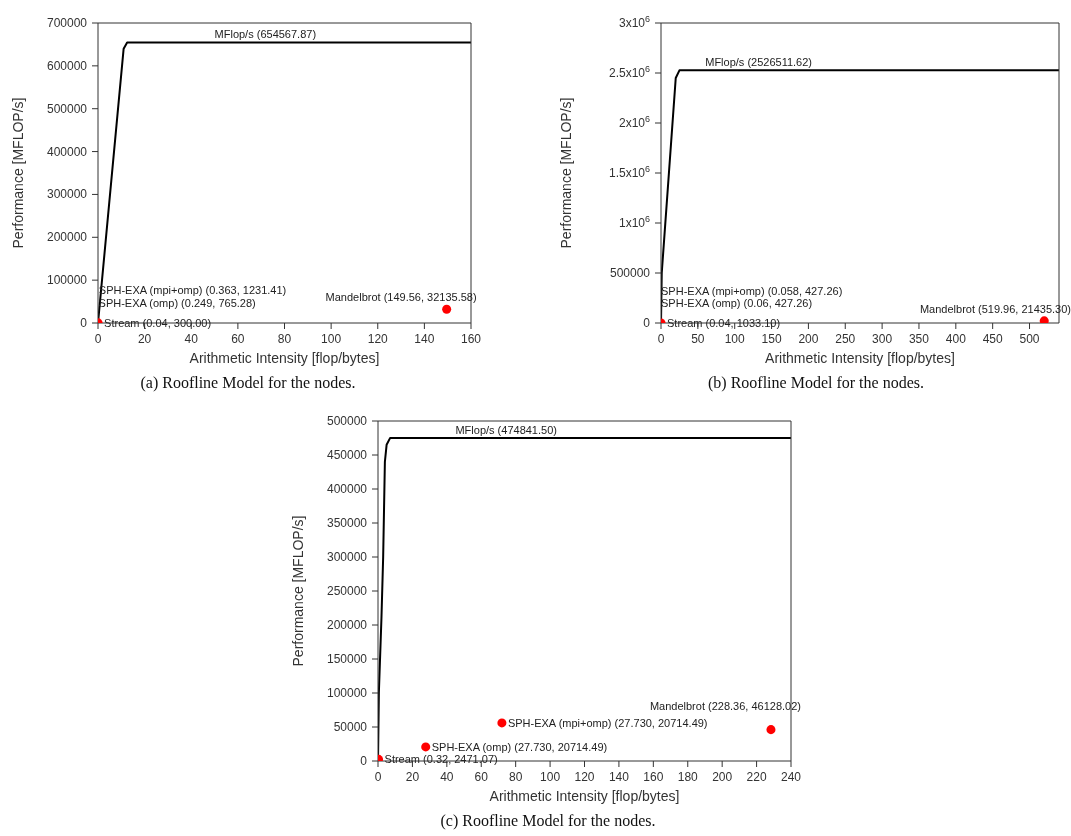  Describe the element at coordinates (629, 72) in the screenshot. I see `y-tick-label: 2.5x10$^{6}$` at that location.